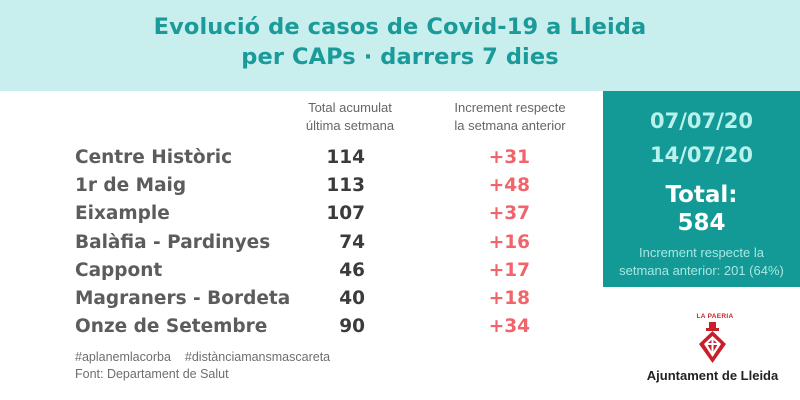  I want to click on page-title-line-1: Evolució de casos de Covid-19 a Lleida, so click(400, 27).